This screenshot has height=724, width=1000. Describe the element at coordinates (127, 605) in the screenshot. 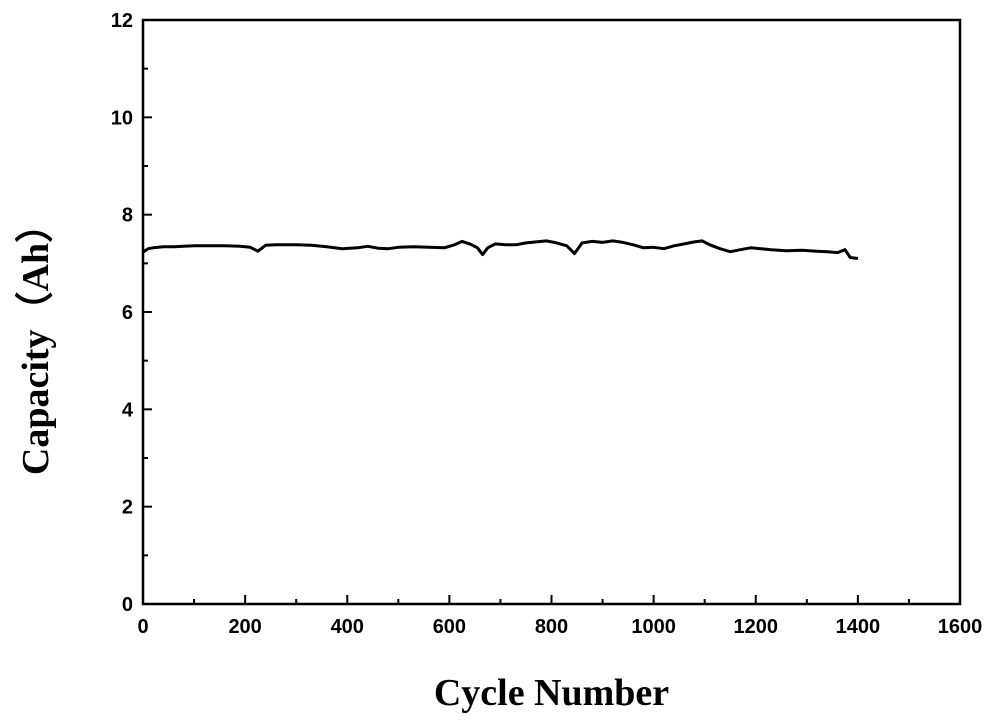

I see `y-tick-label: 0` at that location.